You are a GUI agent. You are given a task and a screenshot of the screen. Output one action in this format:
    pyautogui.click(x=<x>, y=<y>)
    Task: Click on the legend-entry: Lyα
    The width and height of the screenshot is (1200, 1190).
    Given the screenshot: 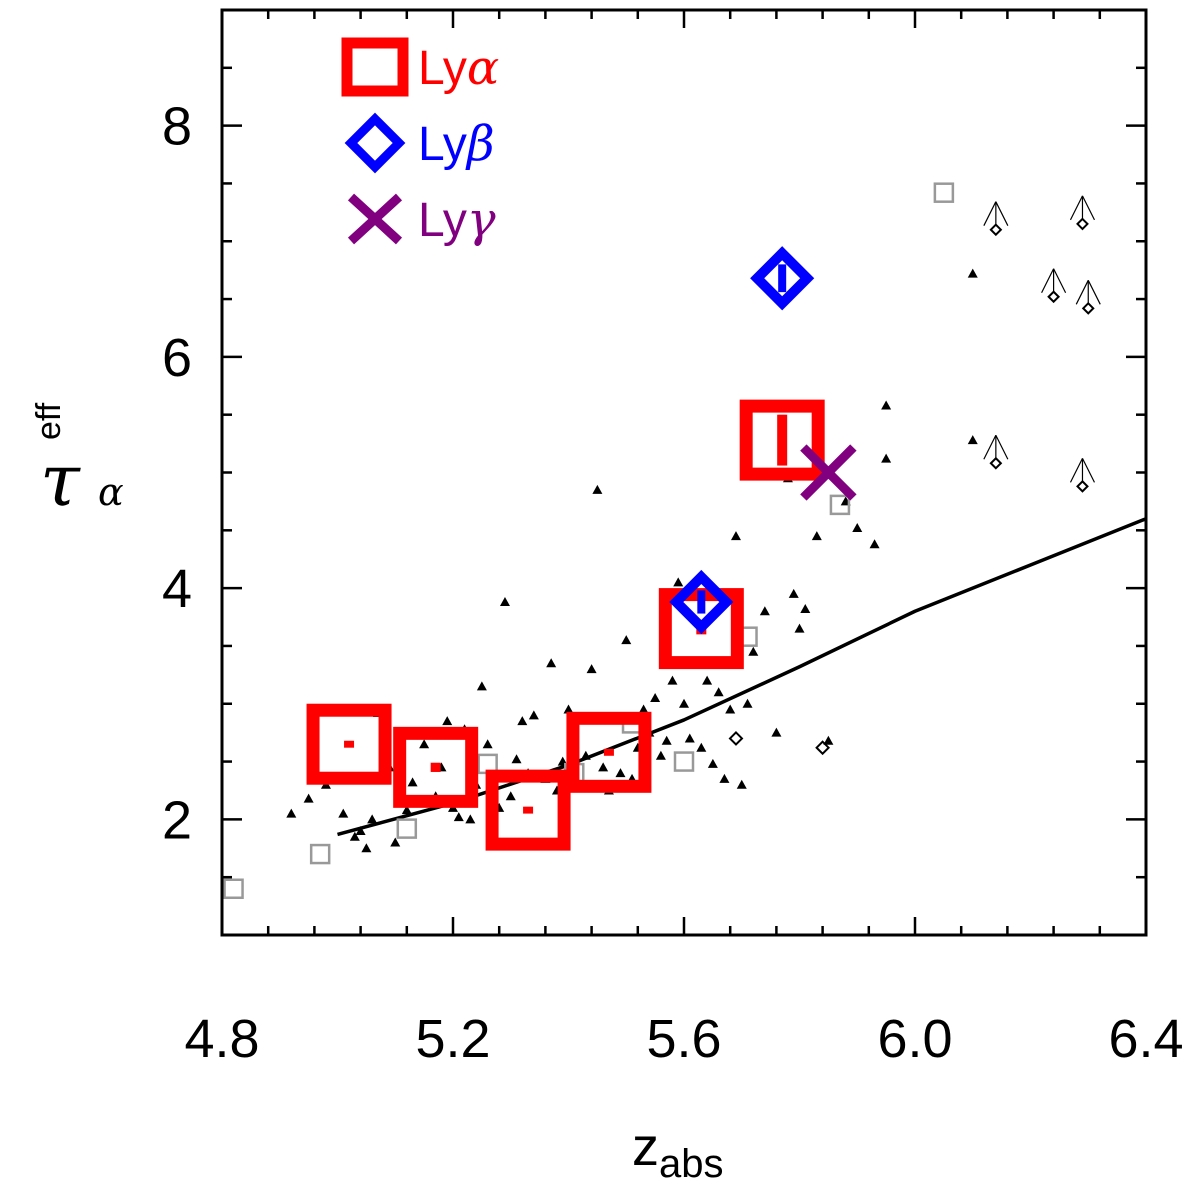 What is the action you would take?
    pyautogui.click(x=420, y=67)
    